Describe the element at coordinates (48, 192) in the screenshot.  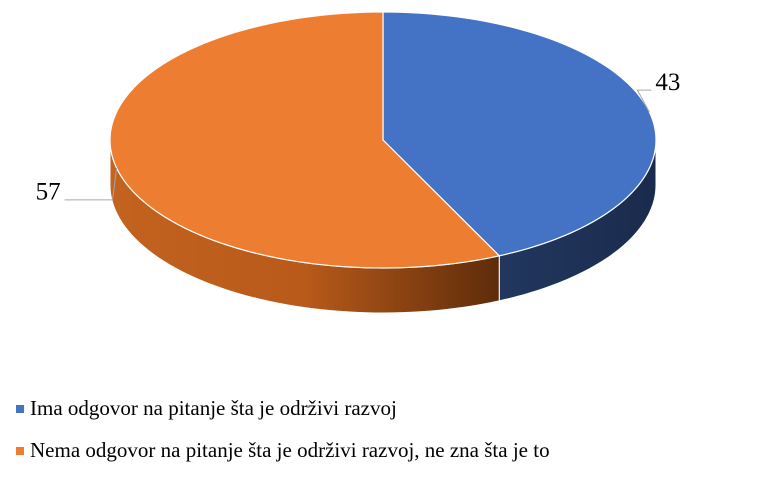
I see `data-label: 57` at that location.